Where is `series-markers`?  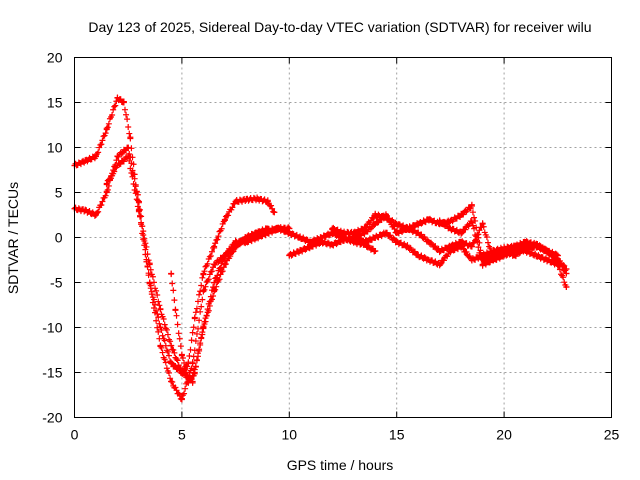 series-markers is located at coordinates (219, 305).